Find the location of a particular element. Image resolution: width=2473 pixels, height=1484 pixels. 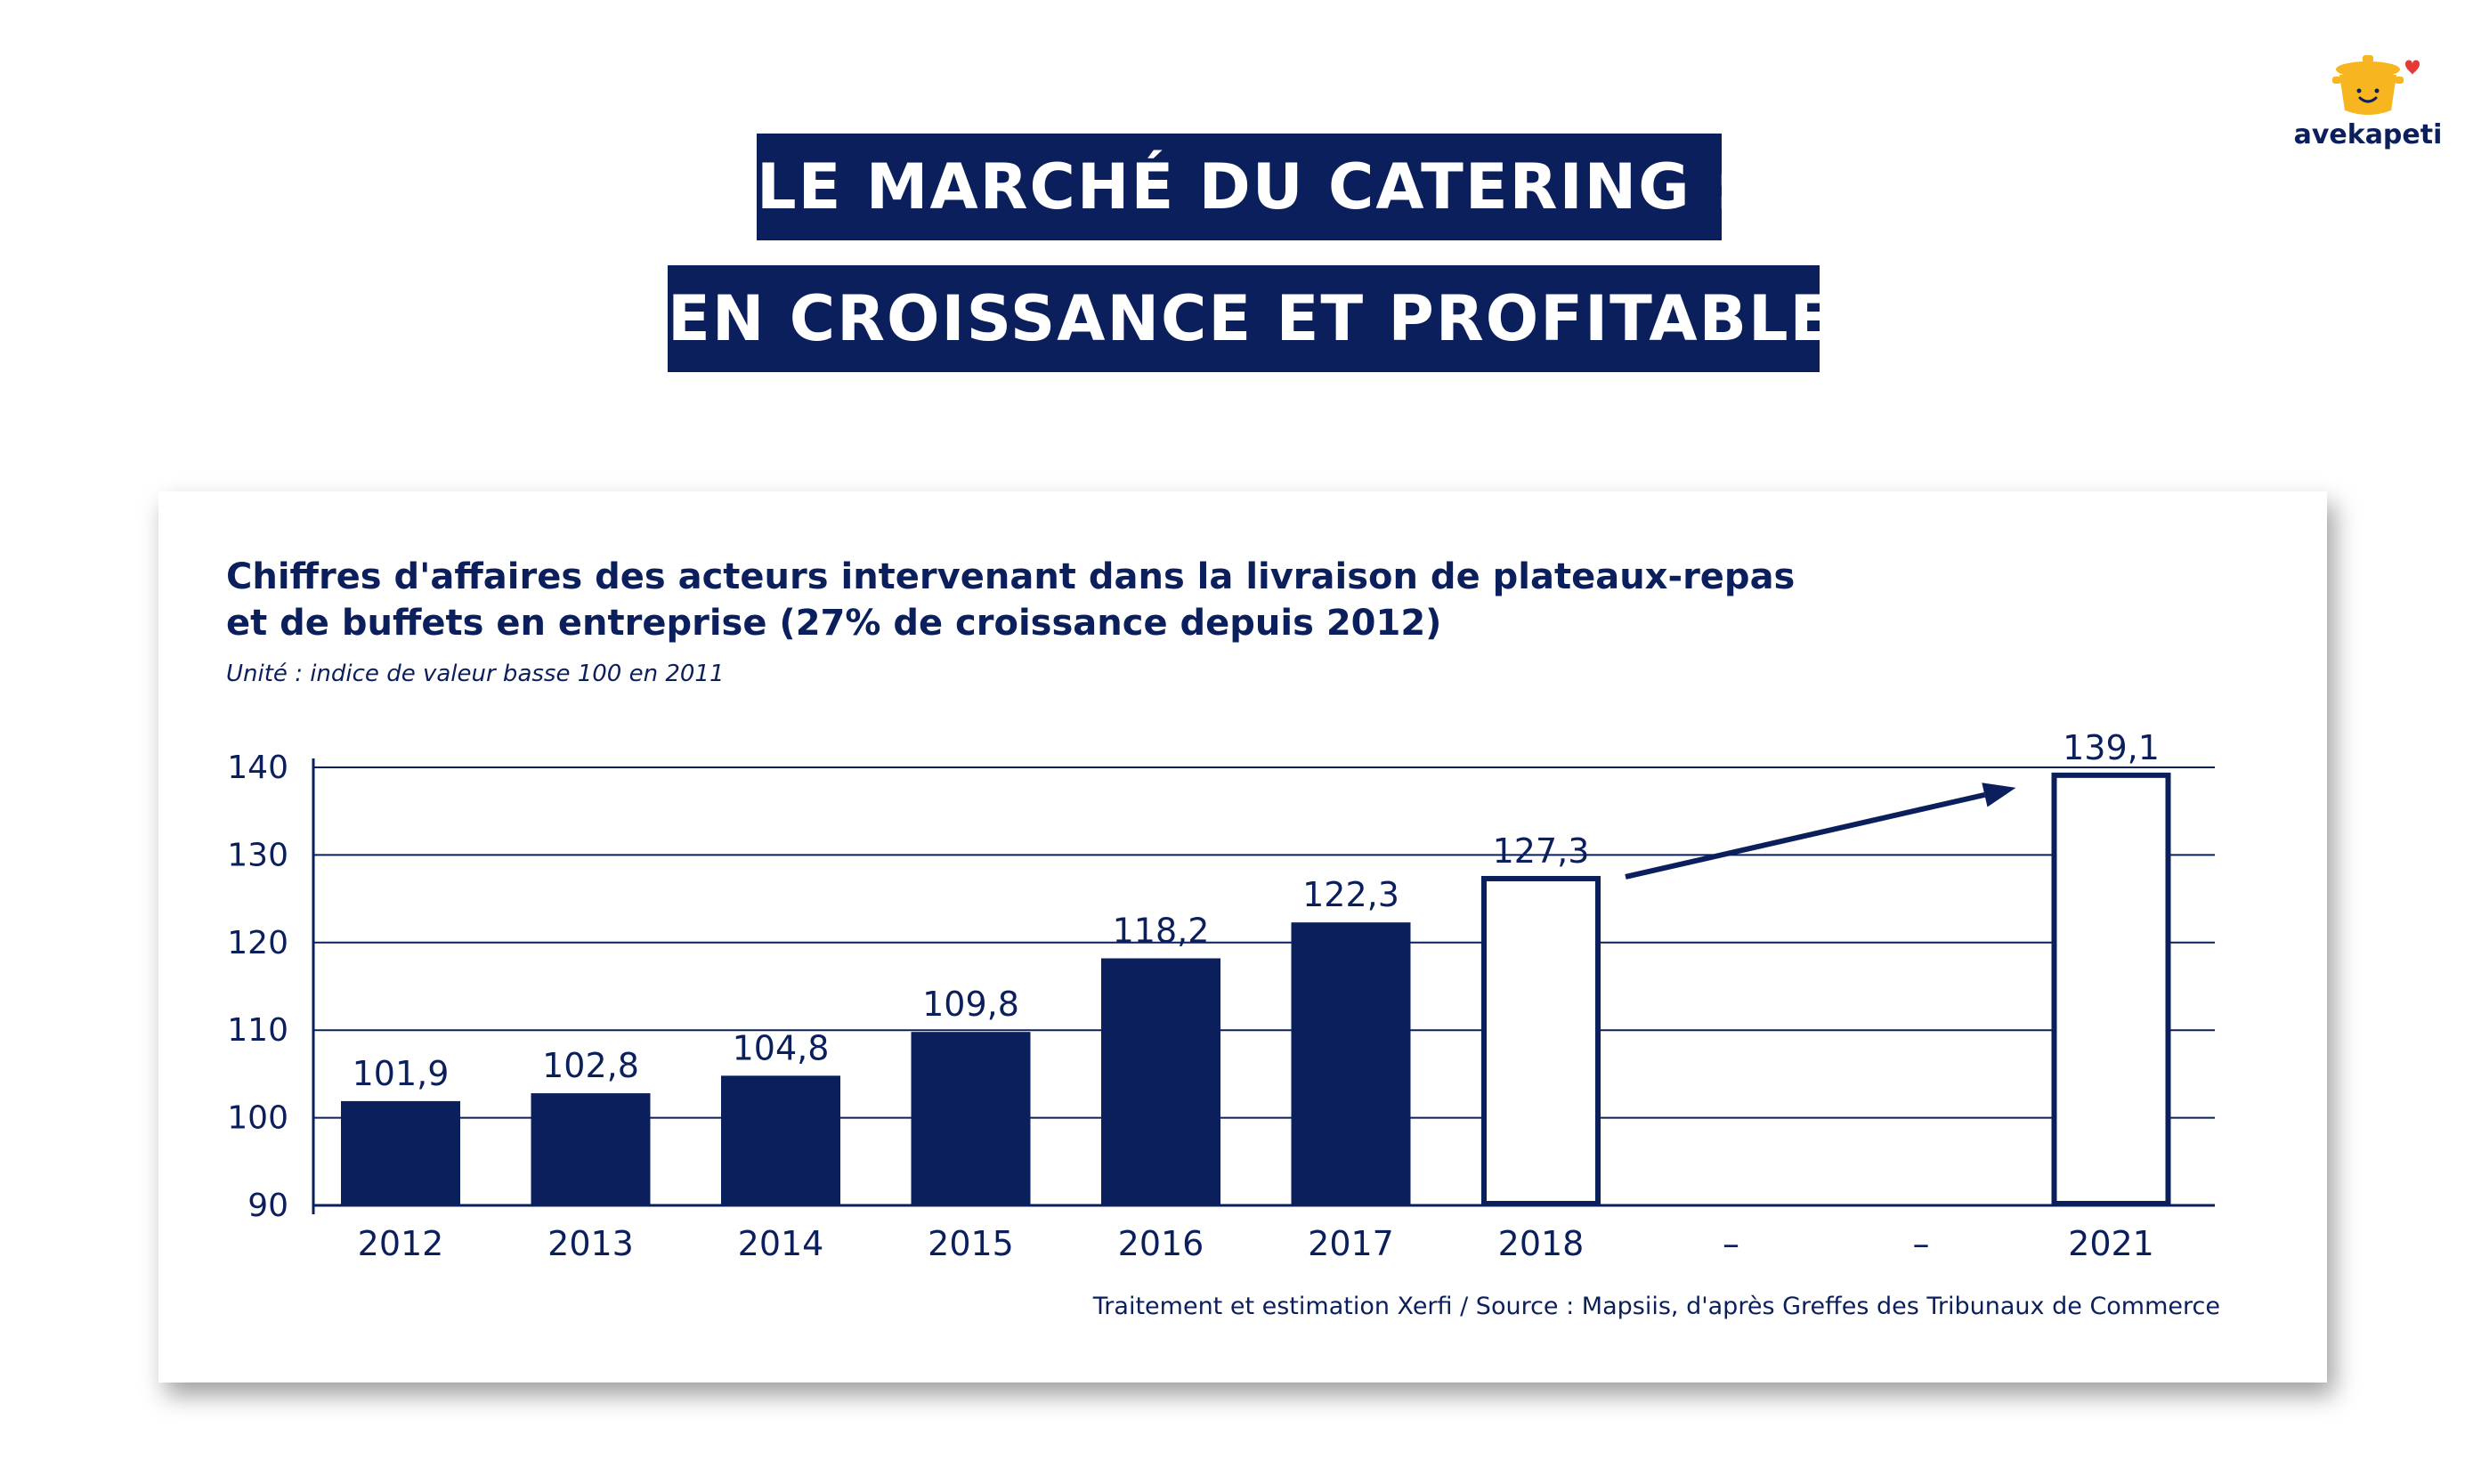

x-tick-label: 2017 is located at coordinates (1351, 1243).